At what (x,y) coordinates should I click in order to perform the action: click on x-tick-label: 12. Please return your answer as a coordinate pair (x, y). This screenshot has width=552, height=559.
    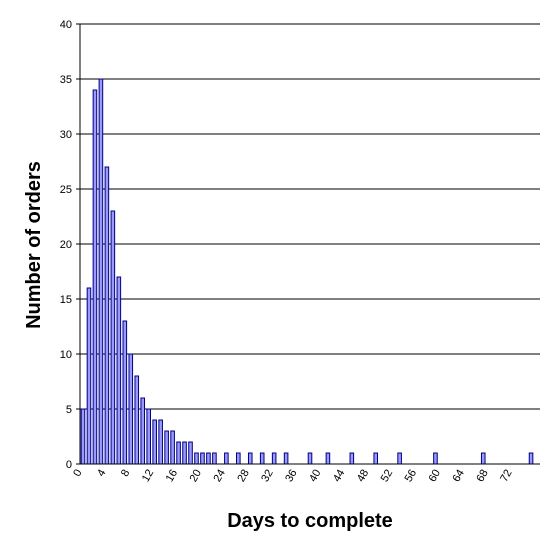
    Looking at the image, I should click on (148, 476).